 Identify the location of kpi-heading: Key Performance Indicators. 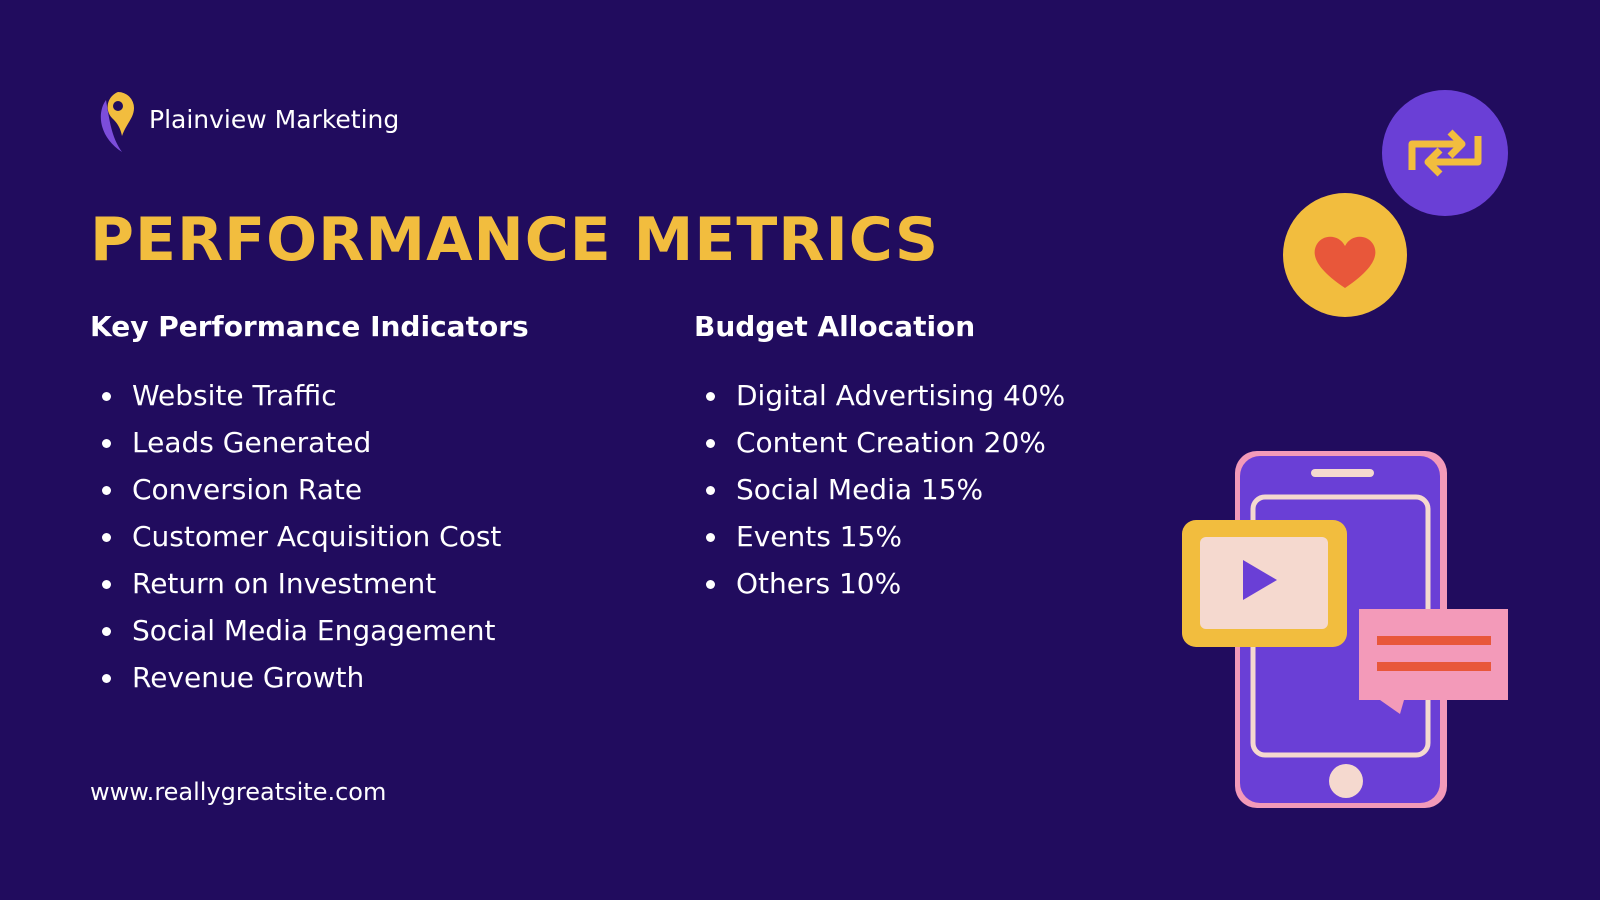
(309, 326).